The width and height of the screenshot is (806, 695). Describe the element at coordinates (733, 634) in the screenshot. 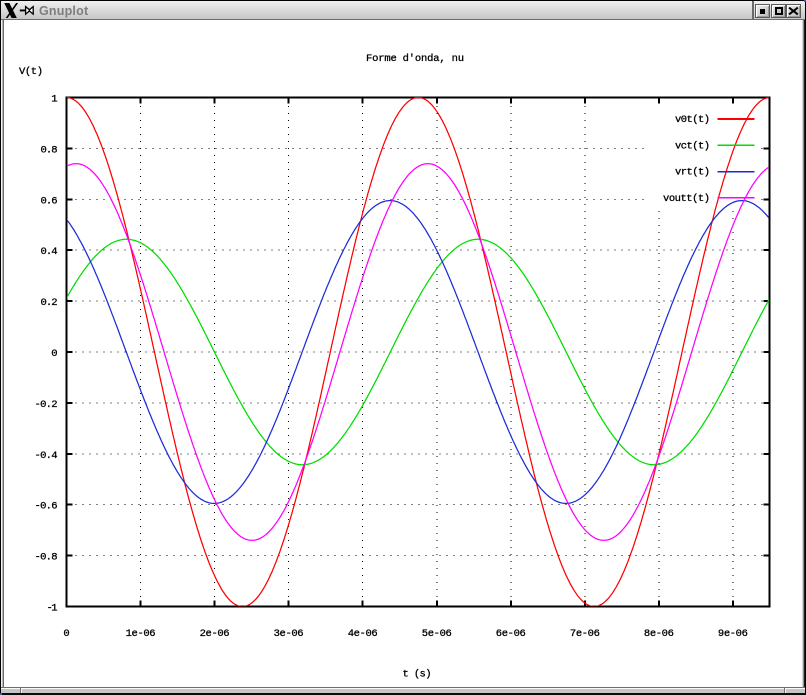

I see `svg-text: 9e-06` at that location.